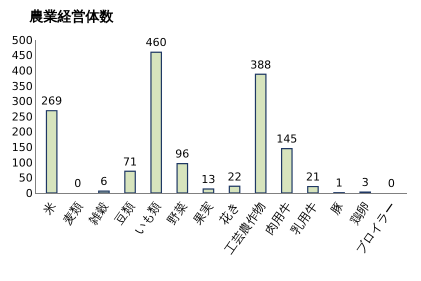 The height and width of the screenshot is (281, 421). I want to click on x-tick-label: 麦類, so click(73, 214).